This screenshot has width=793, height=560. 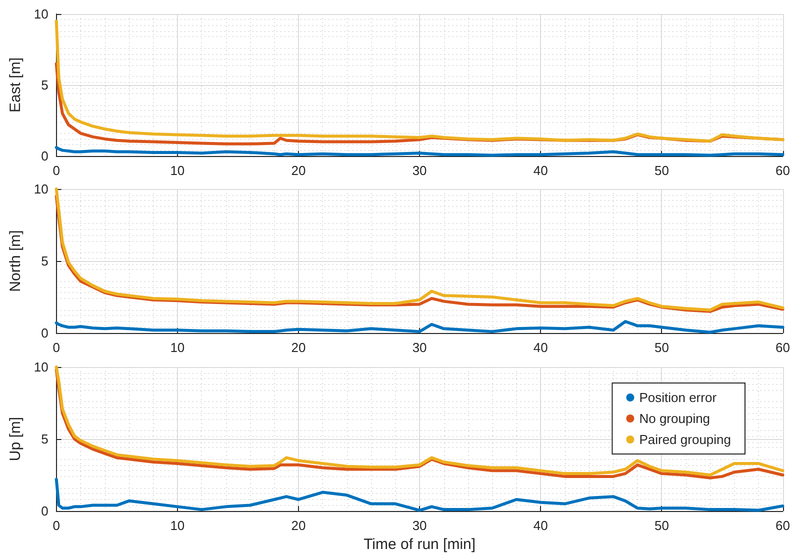 I want to click on y-axis-title: Up [m], so click(x=15, y=439).